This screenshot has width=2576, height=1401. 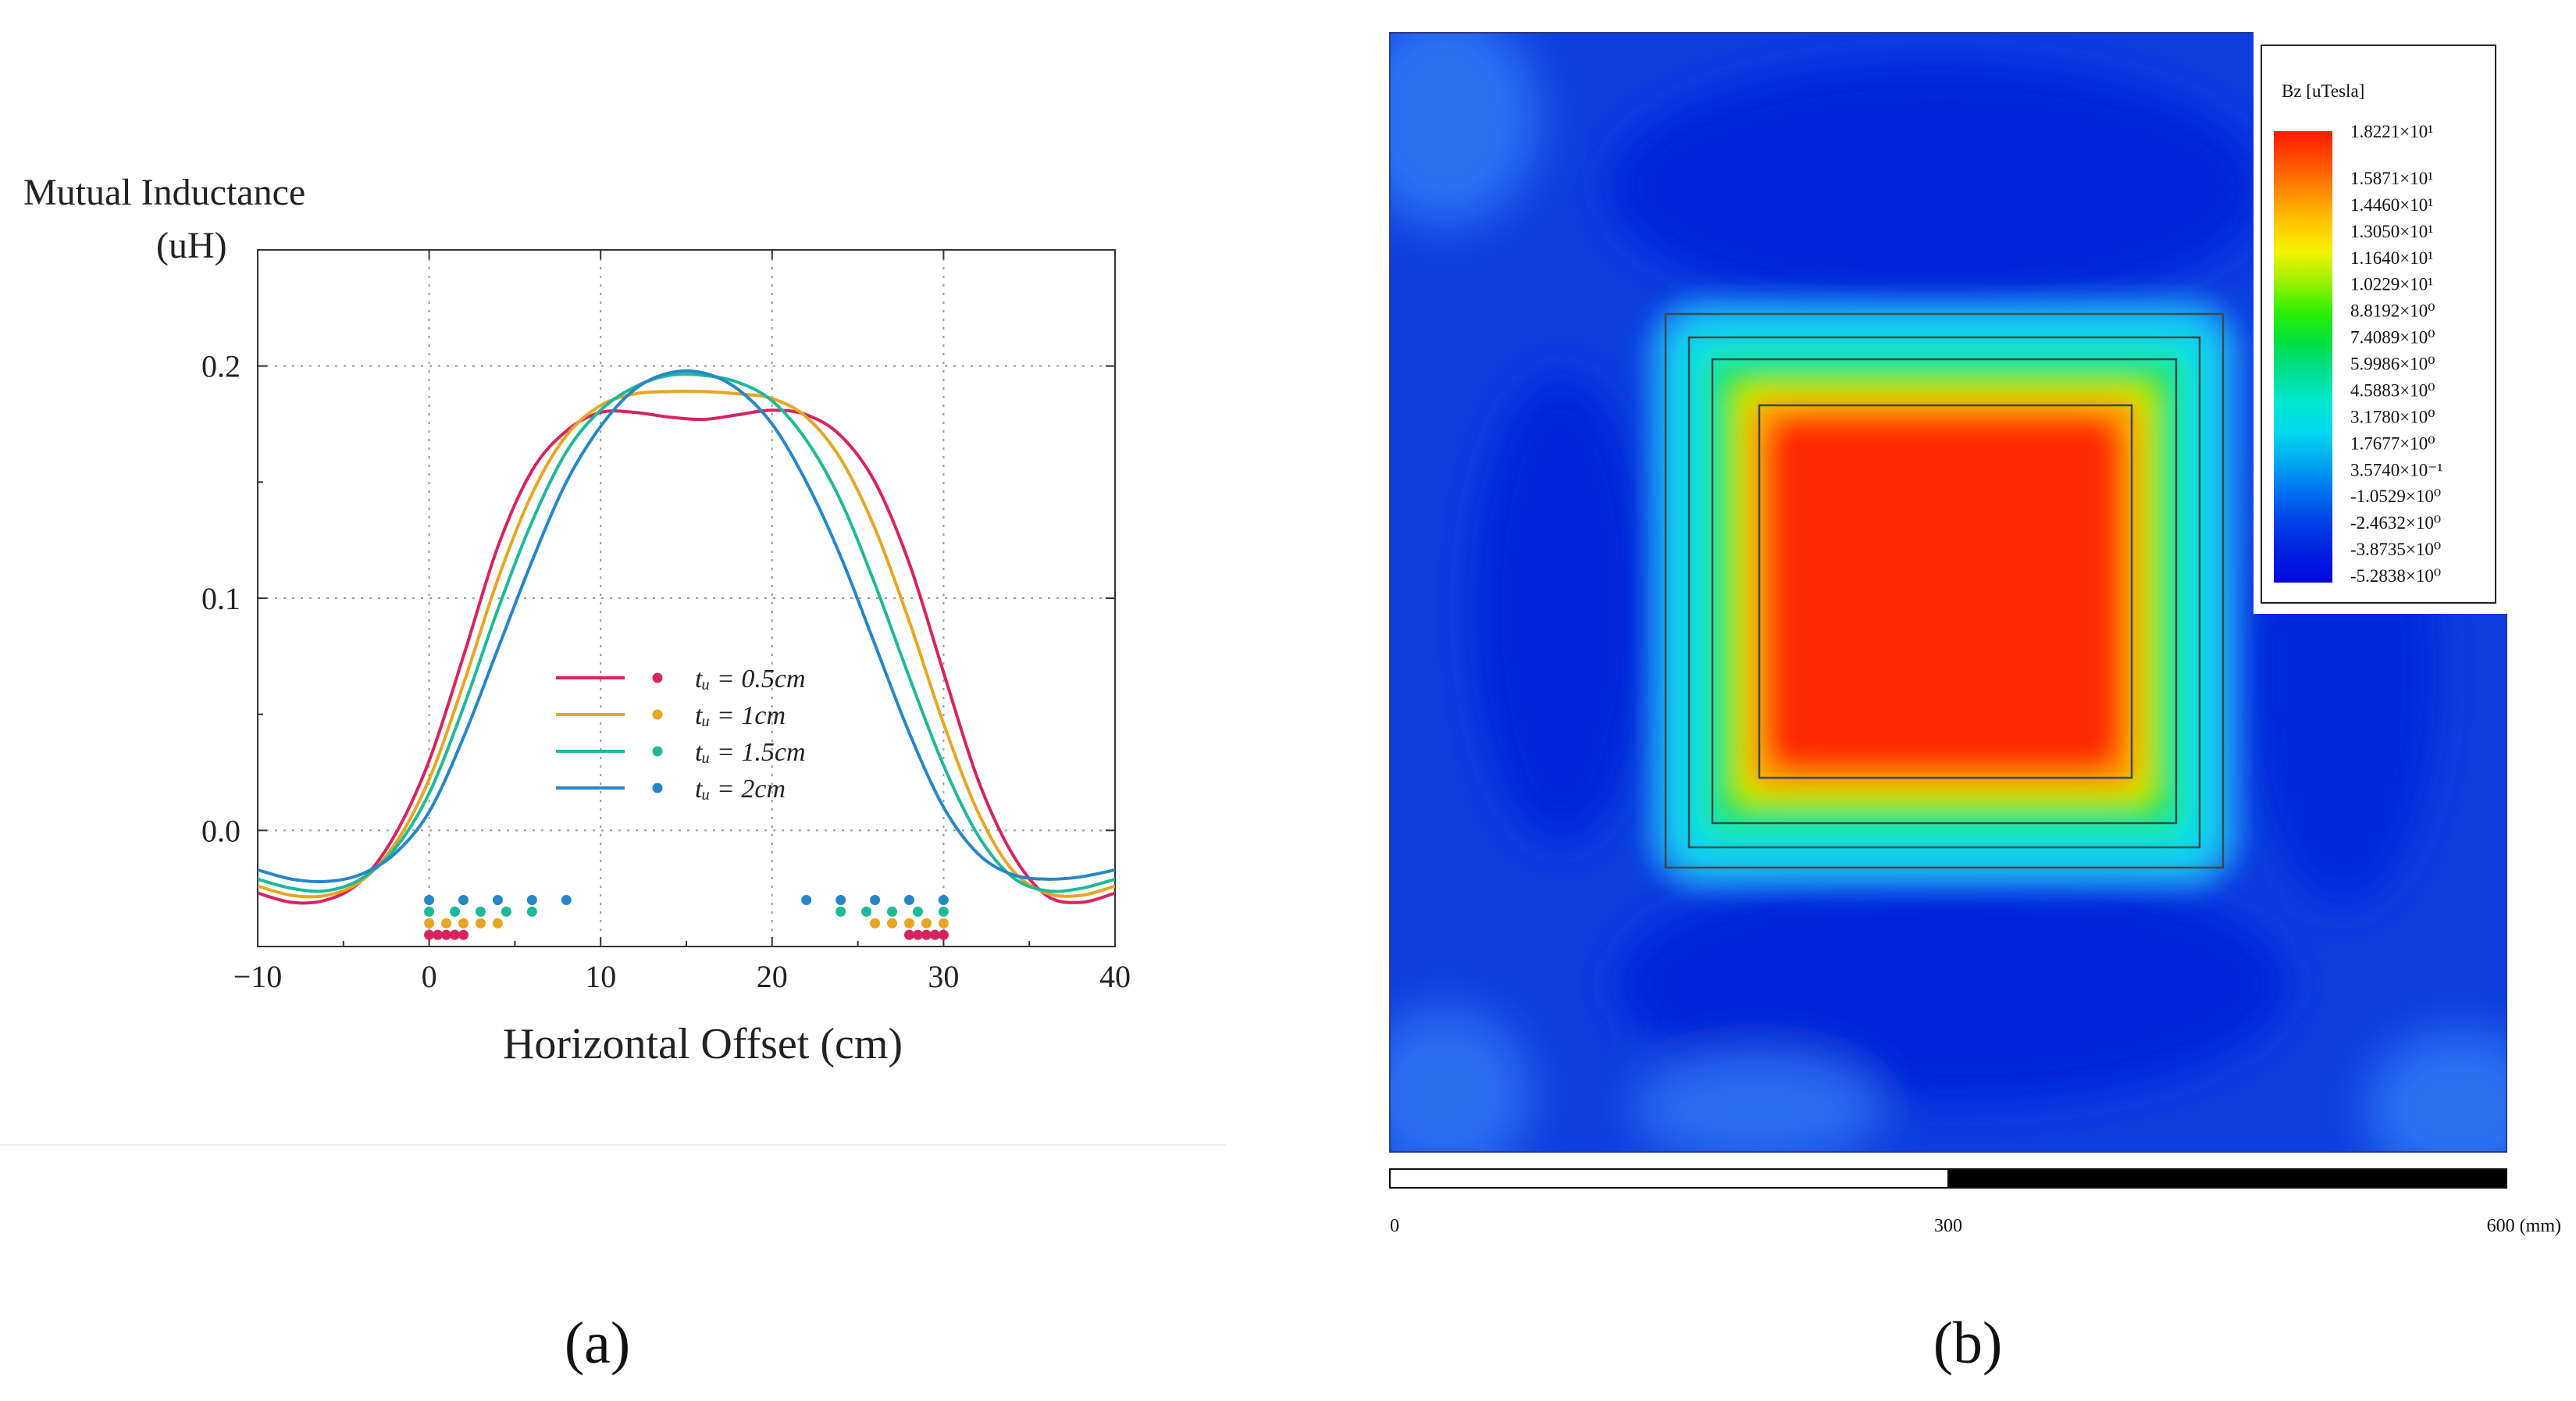 I want to click on x-tick-label: 40, so click(x=1115, y=976).